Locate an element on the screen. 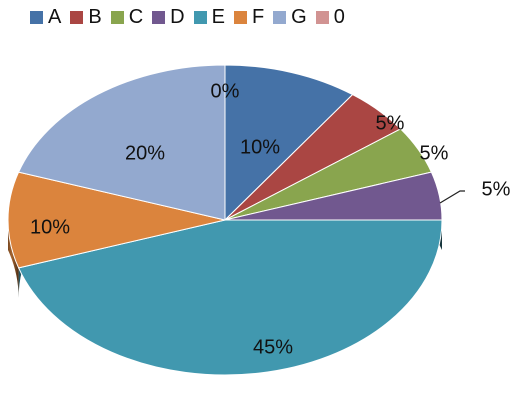 This screenshot has height=412, width=512. legend-item-B: B is located at coordinates (86, 17).